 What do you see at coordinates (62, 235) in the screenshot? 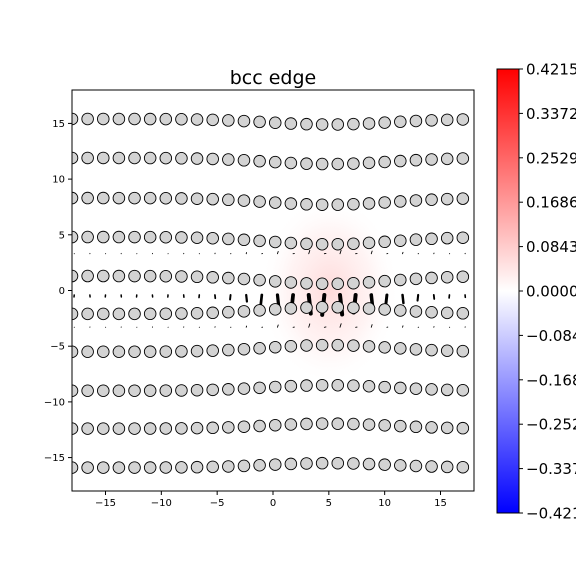
I see `y-tick-label: 5` at bounding box center [62, 235].